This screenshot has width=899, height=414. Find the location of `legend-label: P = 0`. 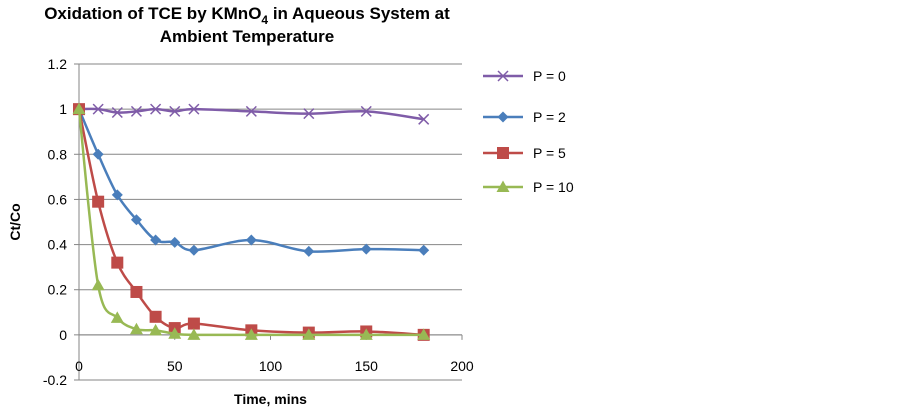

legend-label: P = 0 is located at coordinates (549, 76).